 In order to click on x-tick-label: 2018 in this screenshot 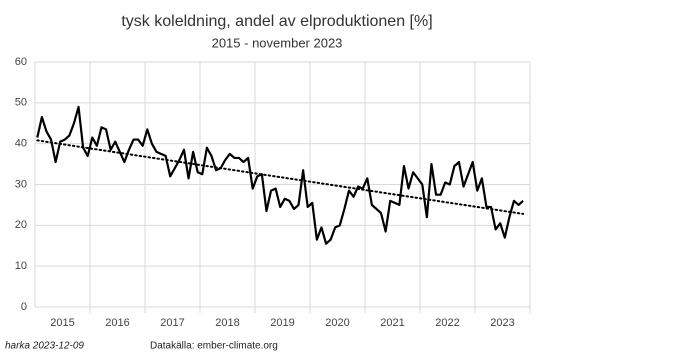, I will do `click(227, 323)`.